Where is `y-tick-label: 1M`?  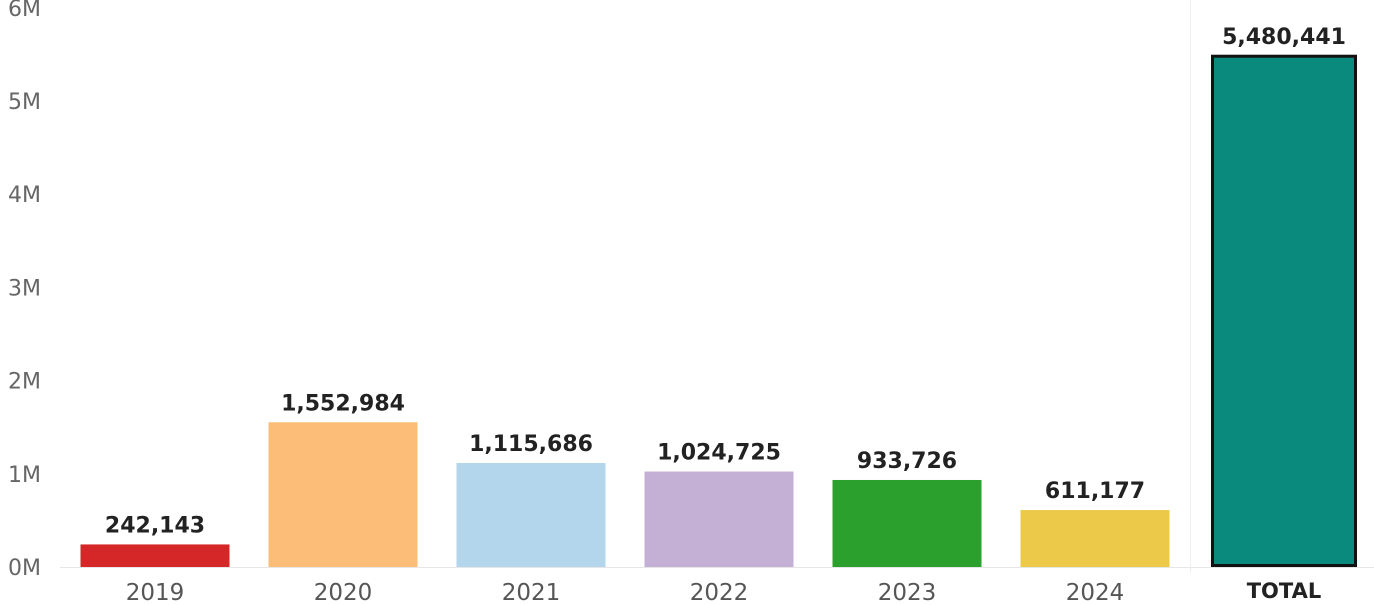
y-tick-label: 1M is located at coordinates (24, 475).